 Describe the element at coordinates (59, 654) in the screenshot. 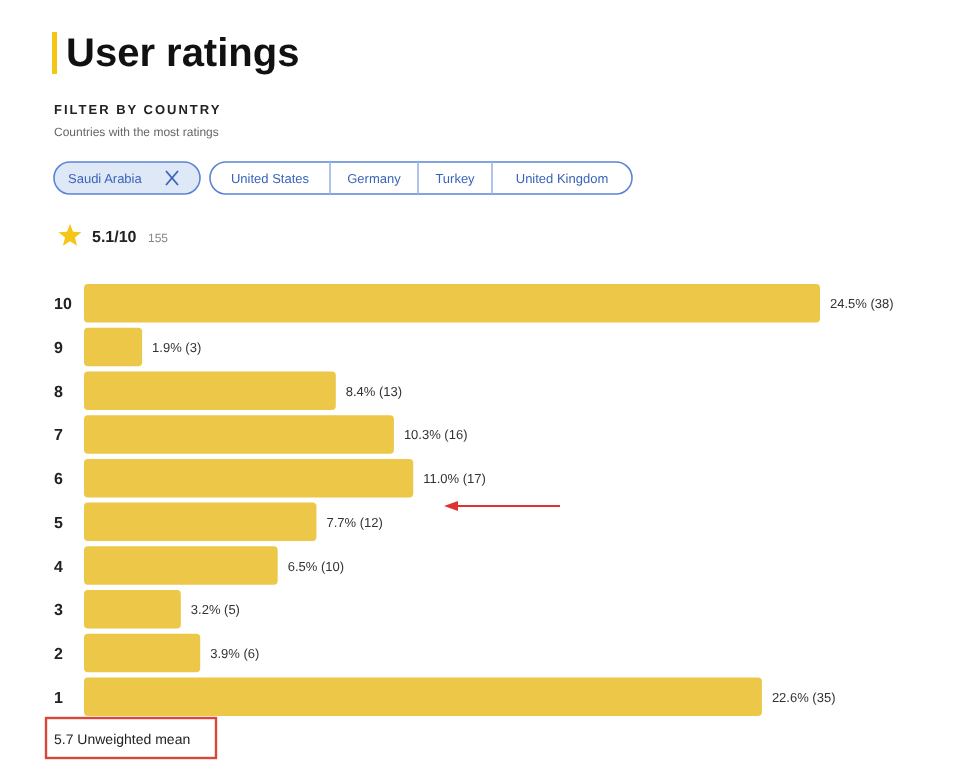

I see `y-tick-label: 2` at that location.